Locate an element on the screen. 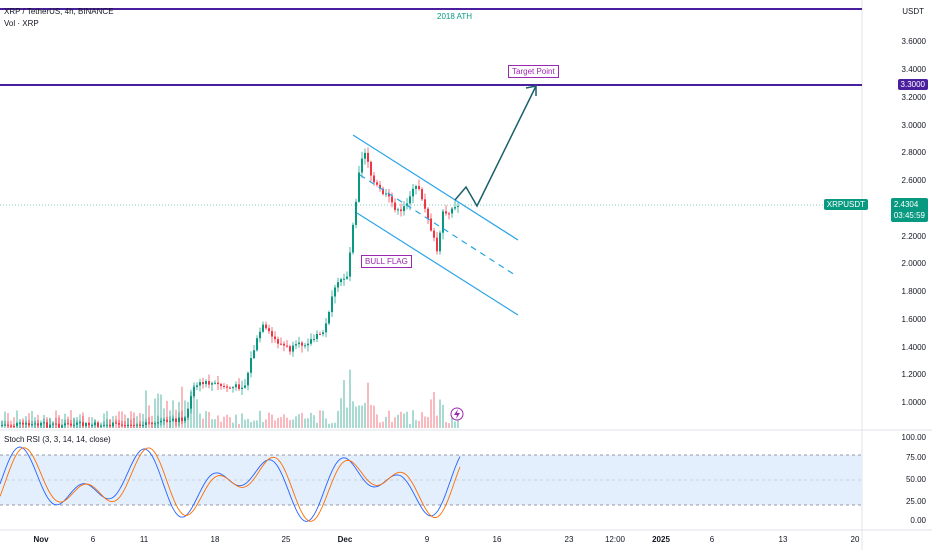 Image resolution: width=932 pixels, height=550 pixels. channel-middle is located at coordinates (437, 225).